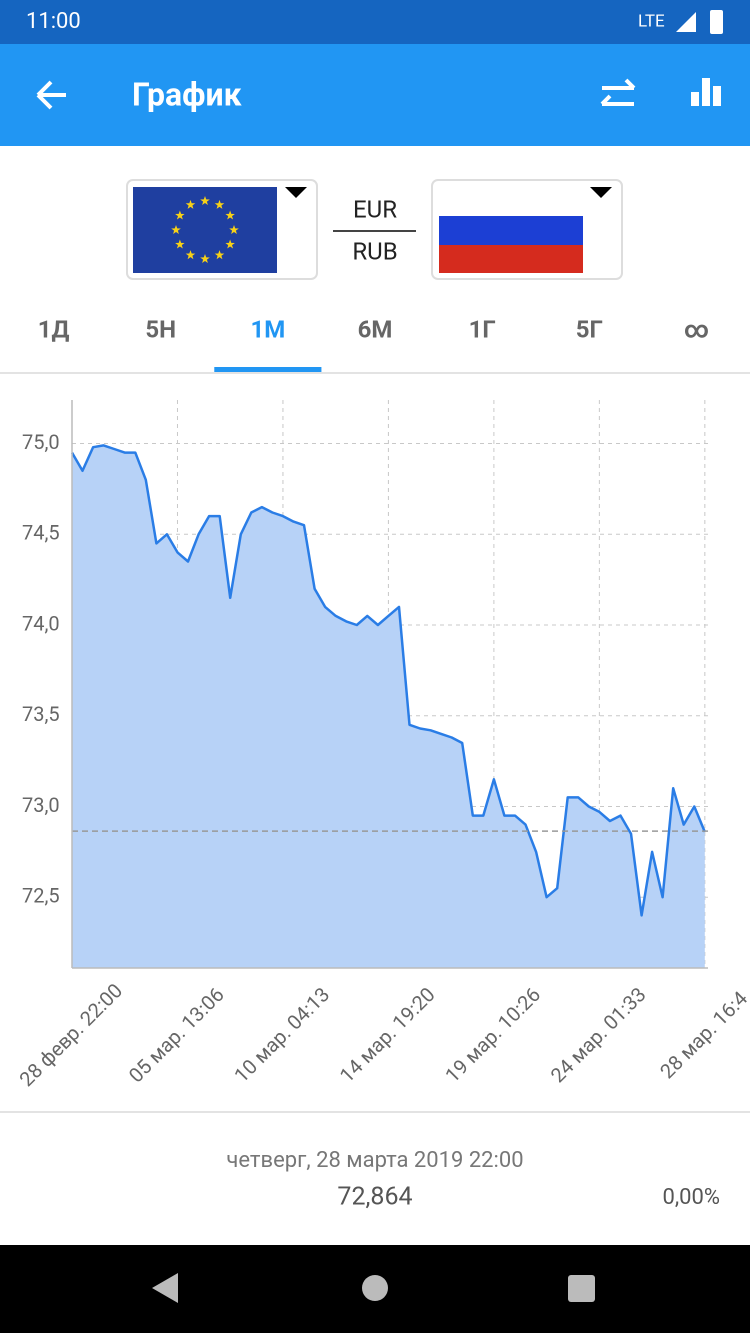  I want to click on x-tick-label: 14 мар. 19:20, so click(387, 1034).